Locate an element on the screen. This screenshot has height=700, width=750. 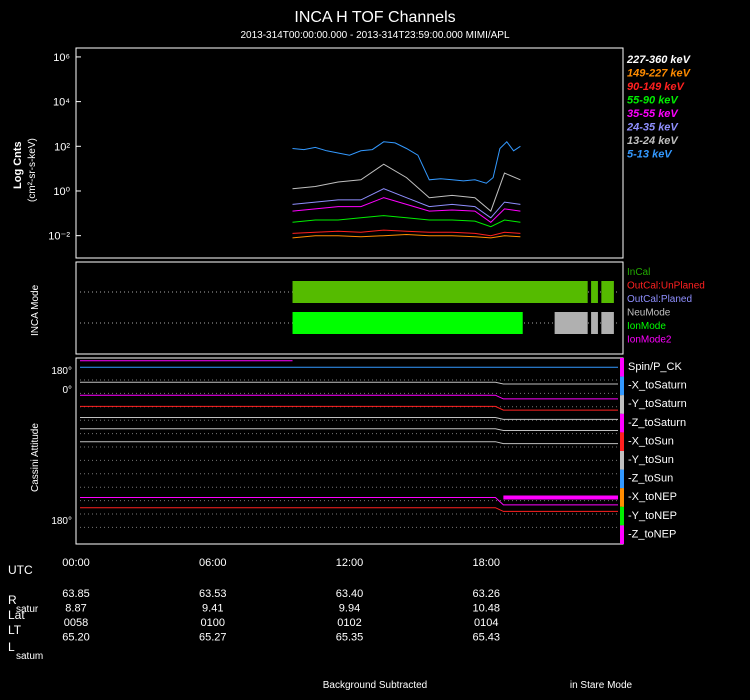
time-tick-label: 18:00 is located at coordinates (486, 563).